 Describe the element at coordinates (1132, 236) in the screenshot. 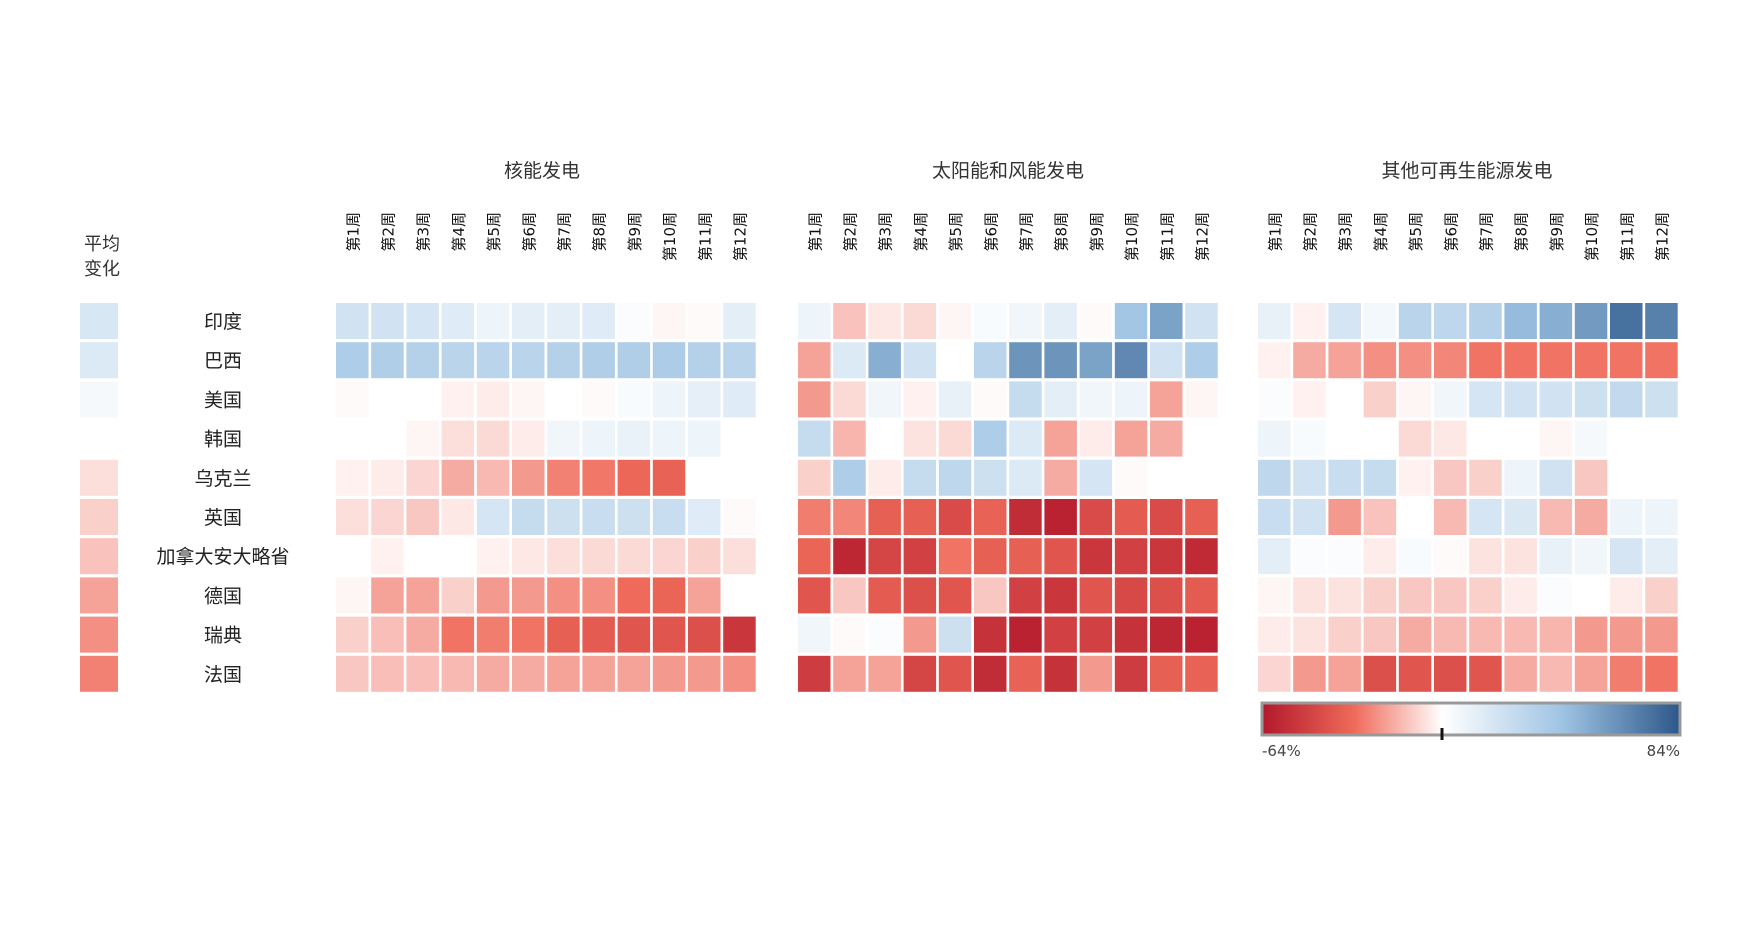

I see `week-label-panel-2-10: 第10周` at that location.